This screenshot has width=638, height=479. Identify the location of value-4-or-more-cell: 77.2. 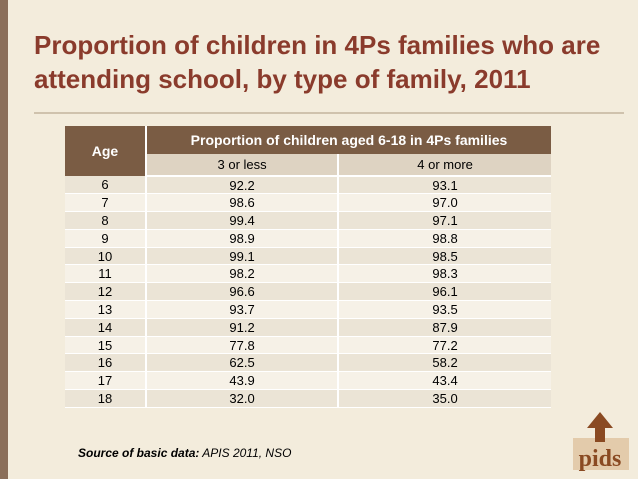
(444, 345).